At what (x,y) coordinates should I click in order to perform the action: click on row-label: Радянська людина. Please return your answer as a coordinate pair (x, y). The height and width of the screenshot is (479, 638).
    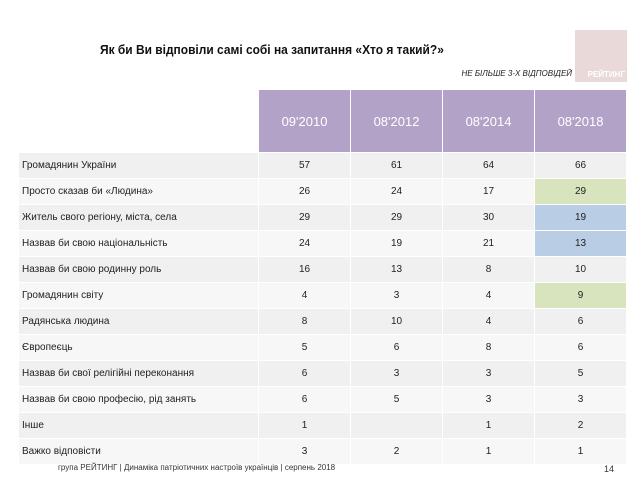
    Looking at the image, I should click on (138, 321).